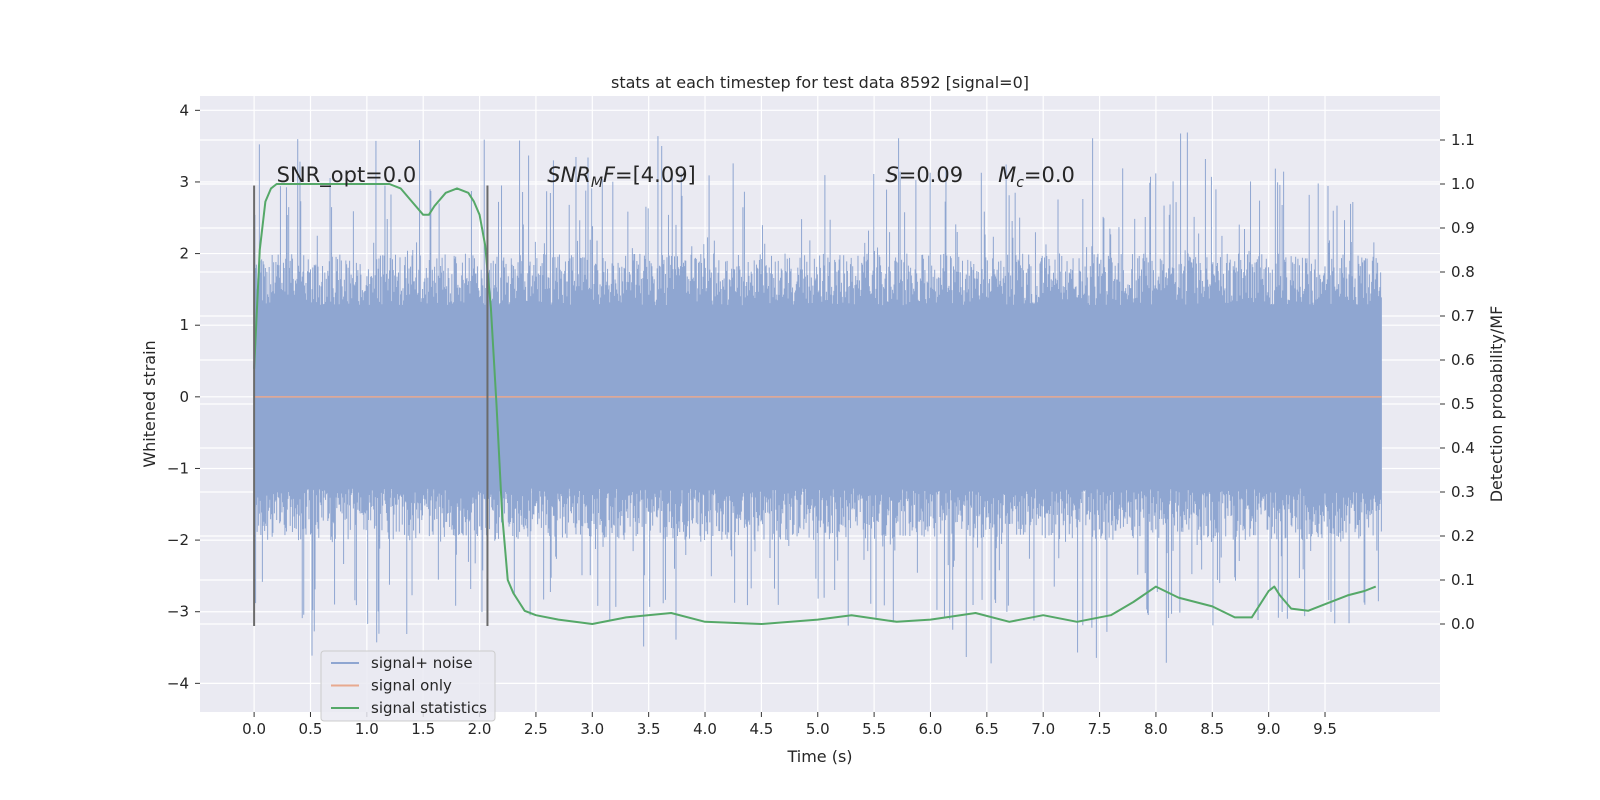 The image size is (1600, 800). I want to click on x-tick-label: 2.0, so click(480, 729).